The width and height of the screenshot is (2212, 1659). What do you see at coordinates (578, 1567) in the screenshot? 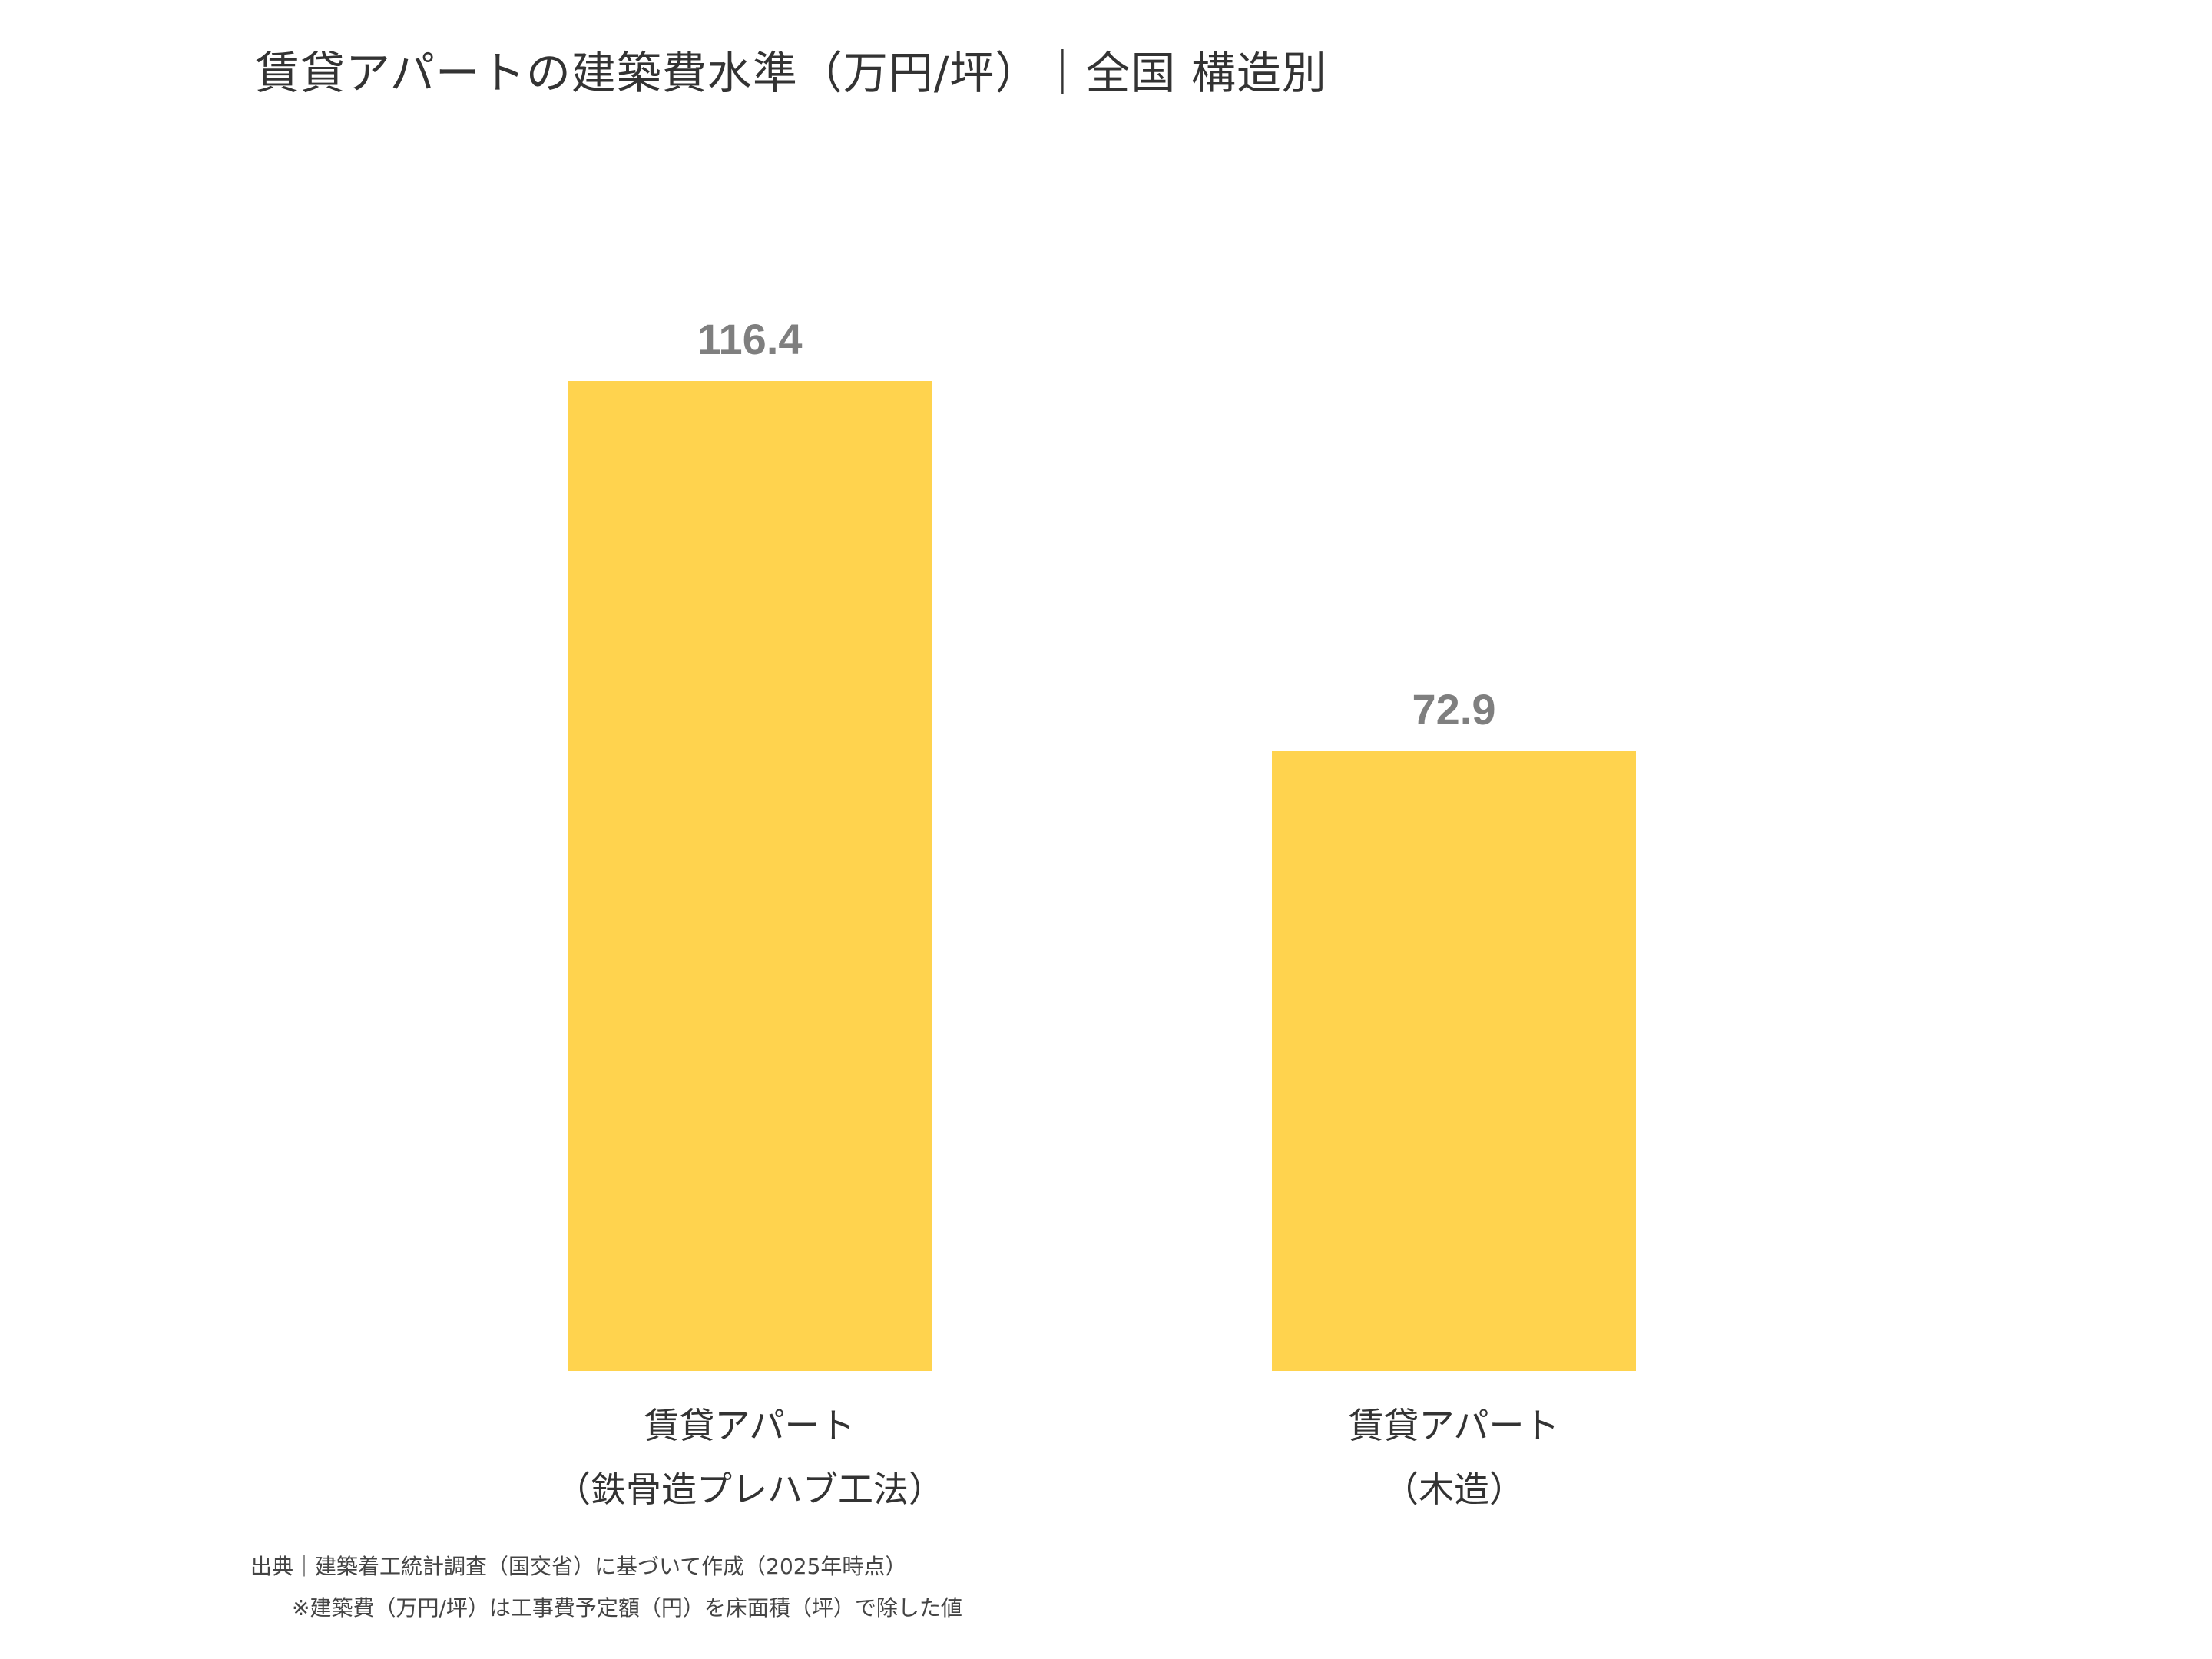
I see `source-footnote: 出典｜建築着工統計調査（国交省）に基づいて作成（2025年時点）` at bounding box center [578, 1567].